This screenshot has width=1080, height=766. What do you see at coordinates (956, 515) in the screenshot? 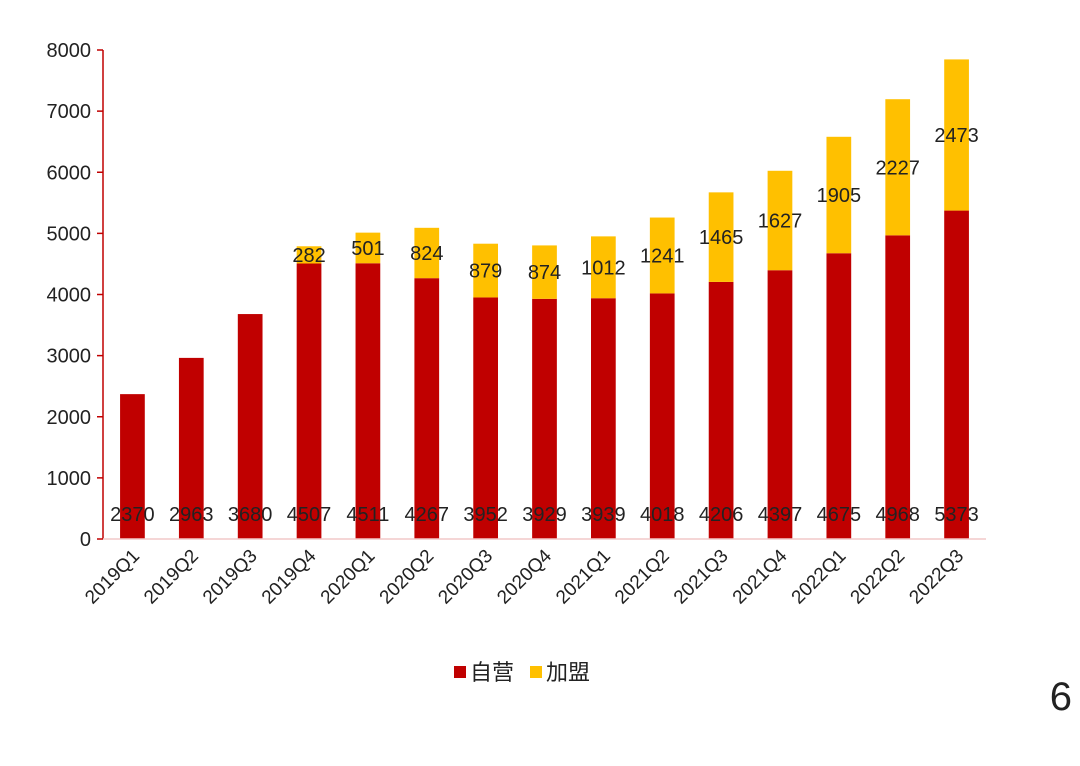
I see `data-label-self-operated: 5373` at bounding box center [956, 515].